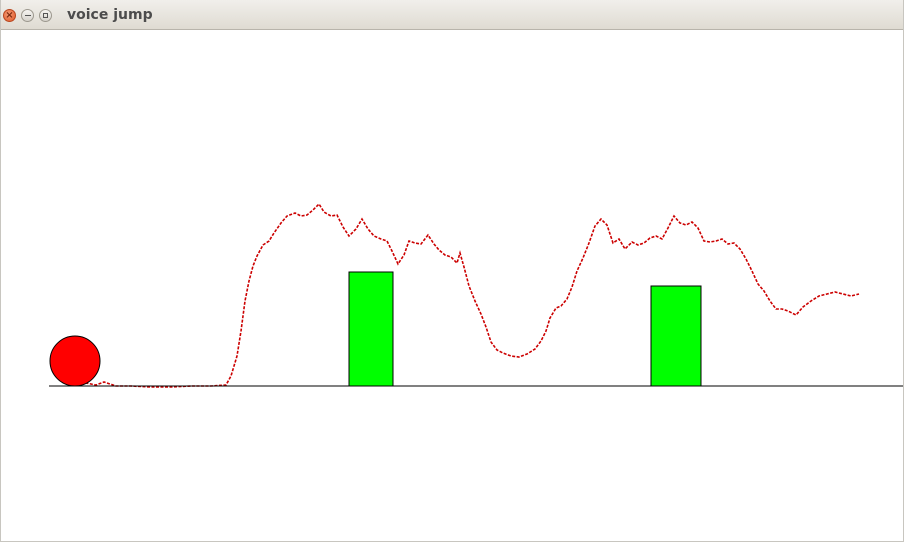 This screenshot has height=542, width=904. I want to click on window-title: voice jump, so click(110, 15).